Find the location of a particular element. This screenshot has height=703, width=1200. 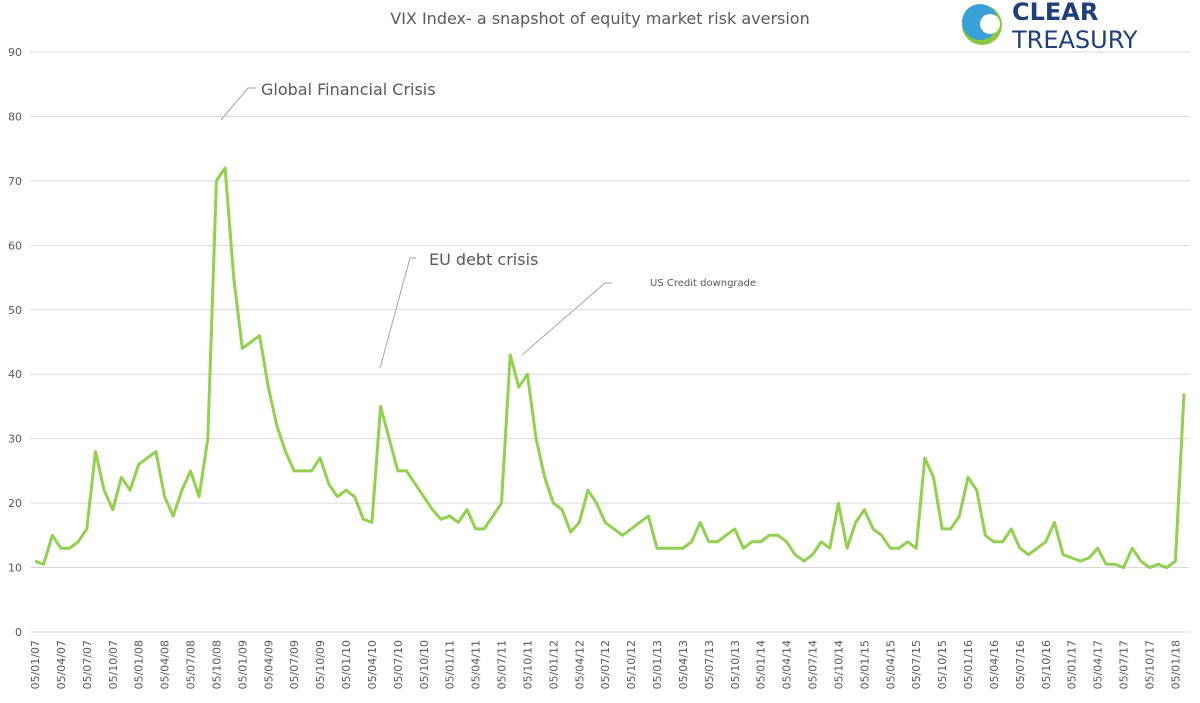

x-tick-label: 05/01/09 is located at coordinates (242, 664).